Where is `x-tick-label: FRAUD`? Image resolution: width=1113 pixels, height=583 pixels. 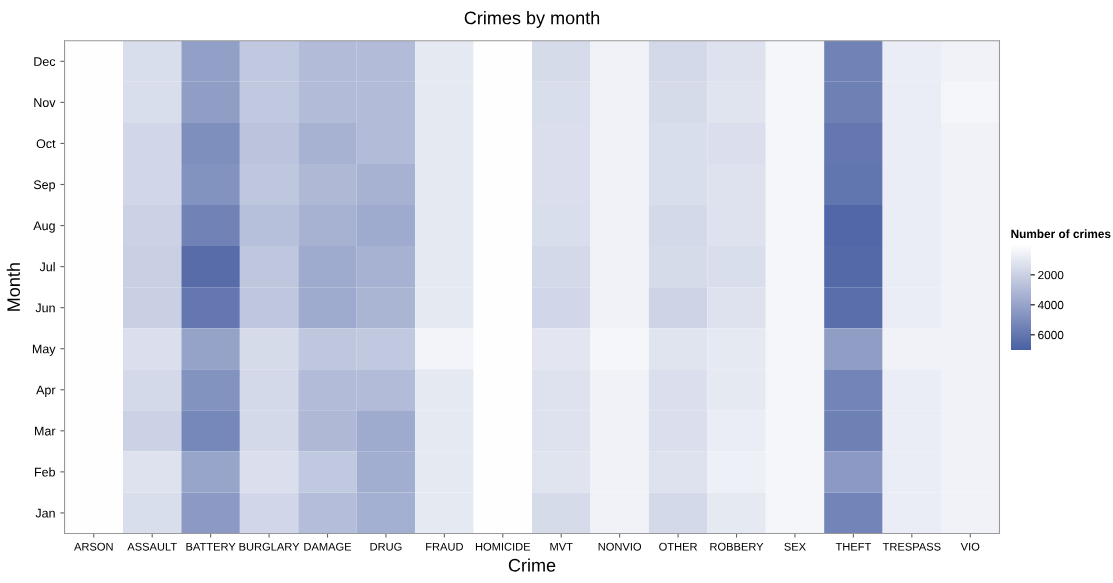 x-tick-label: FRAUD is located at coordinates (444, 546).